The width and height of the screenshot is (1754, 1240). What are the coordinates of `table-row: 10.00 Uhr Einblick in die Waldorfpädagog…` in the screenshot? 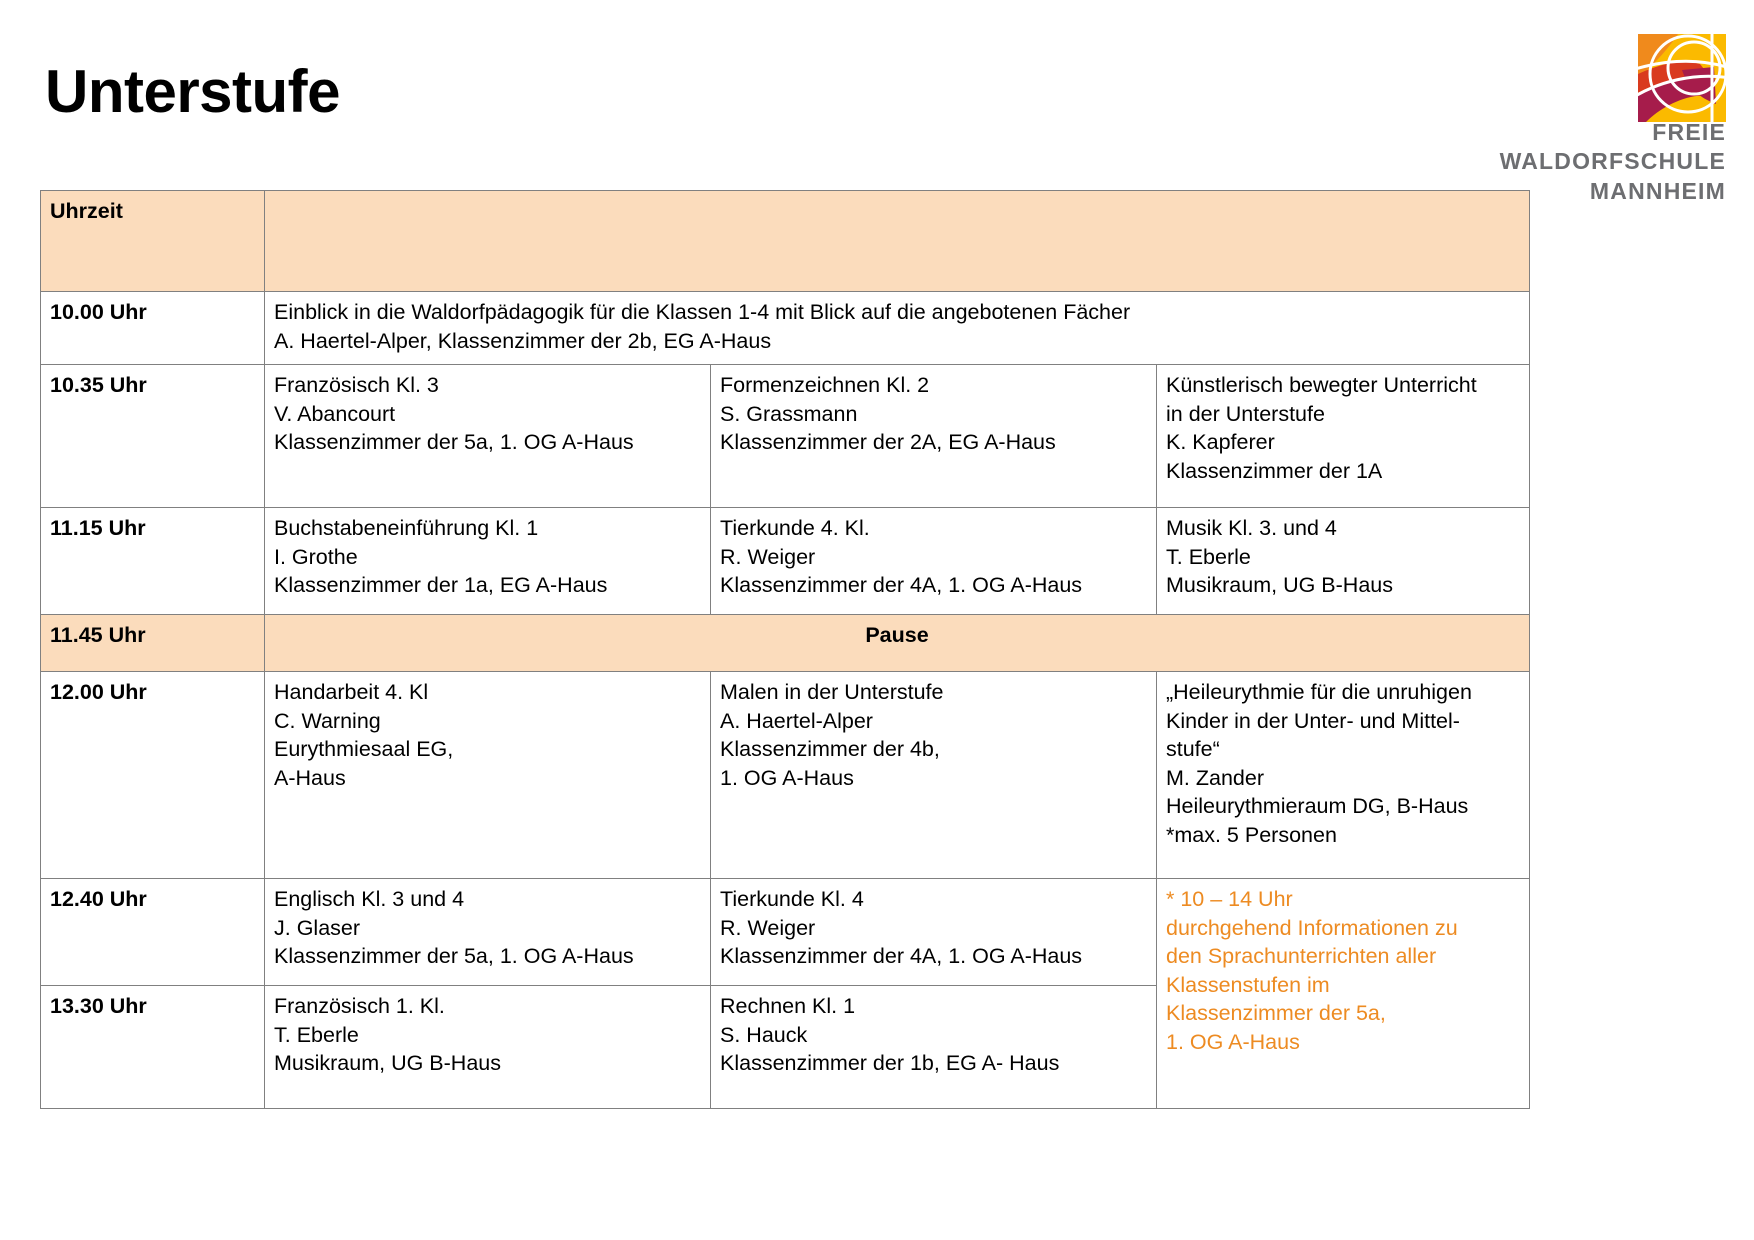 It's located at (785, 328).